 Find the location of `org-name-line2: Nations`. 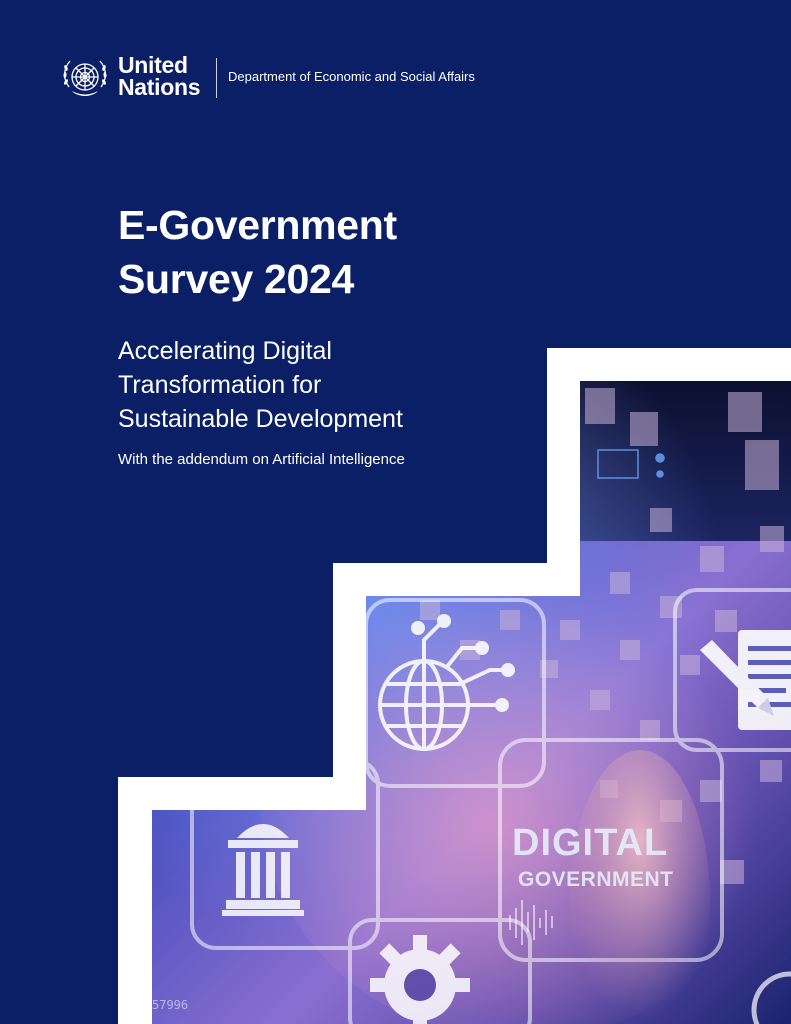

org-name-line2: Nations is located at coordinates (159, 87).